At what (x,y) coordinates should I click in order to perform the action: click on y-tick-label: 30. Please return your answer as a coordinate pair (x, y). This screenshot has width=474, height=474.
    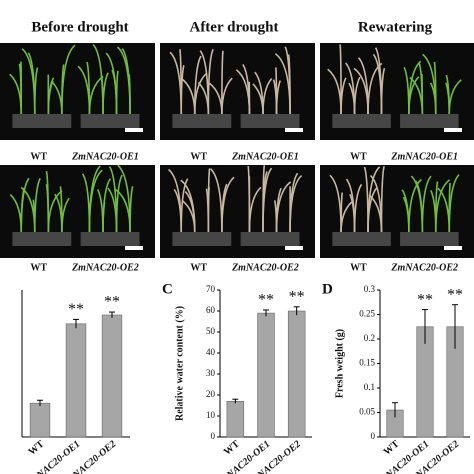
    Looking at the image, I should click on (211, 373).